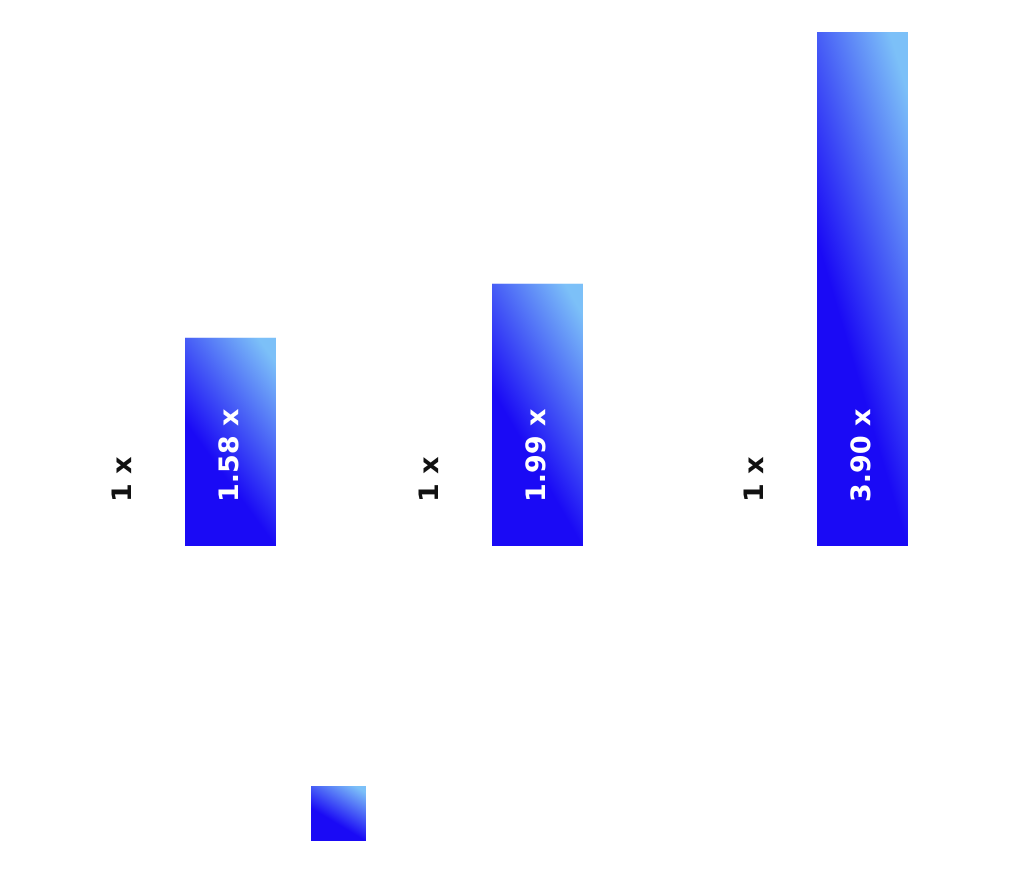 This screenshot has width=1024, height=877. I want to click on value-label: 1.58 x, so click(229, 455).